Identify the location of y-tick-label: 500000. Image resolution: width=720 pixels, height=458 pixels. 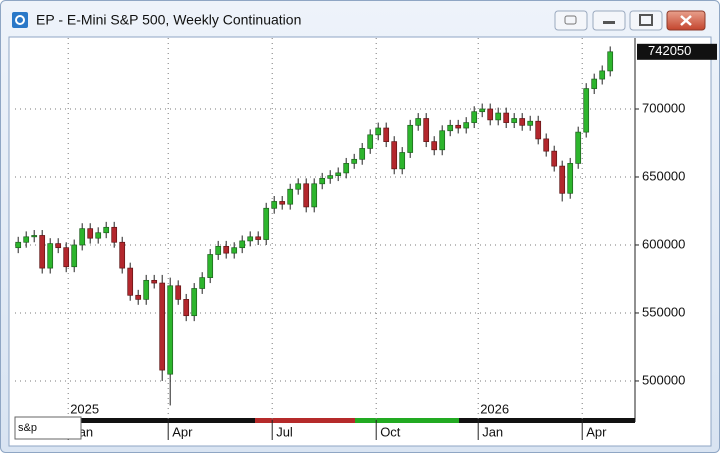
(663, 379).